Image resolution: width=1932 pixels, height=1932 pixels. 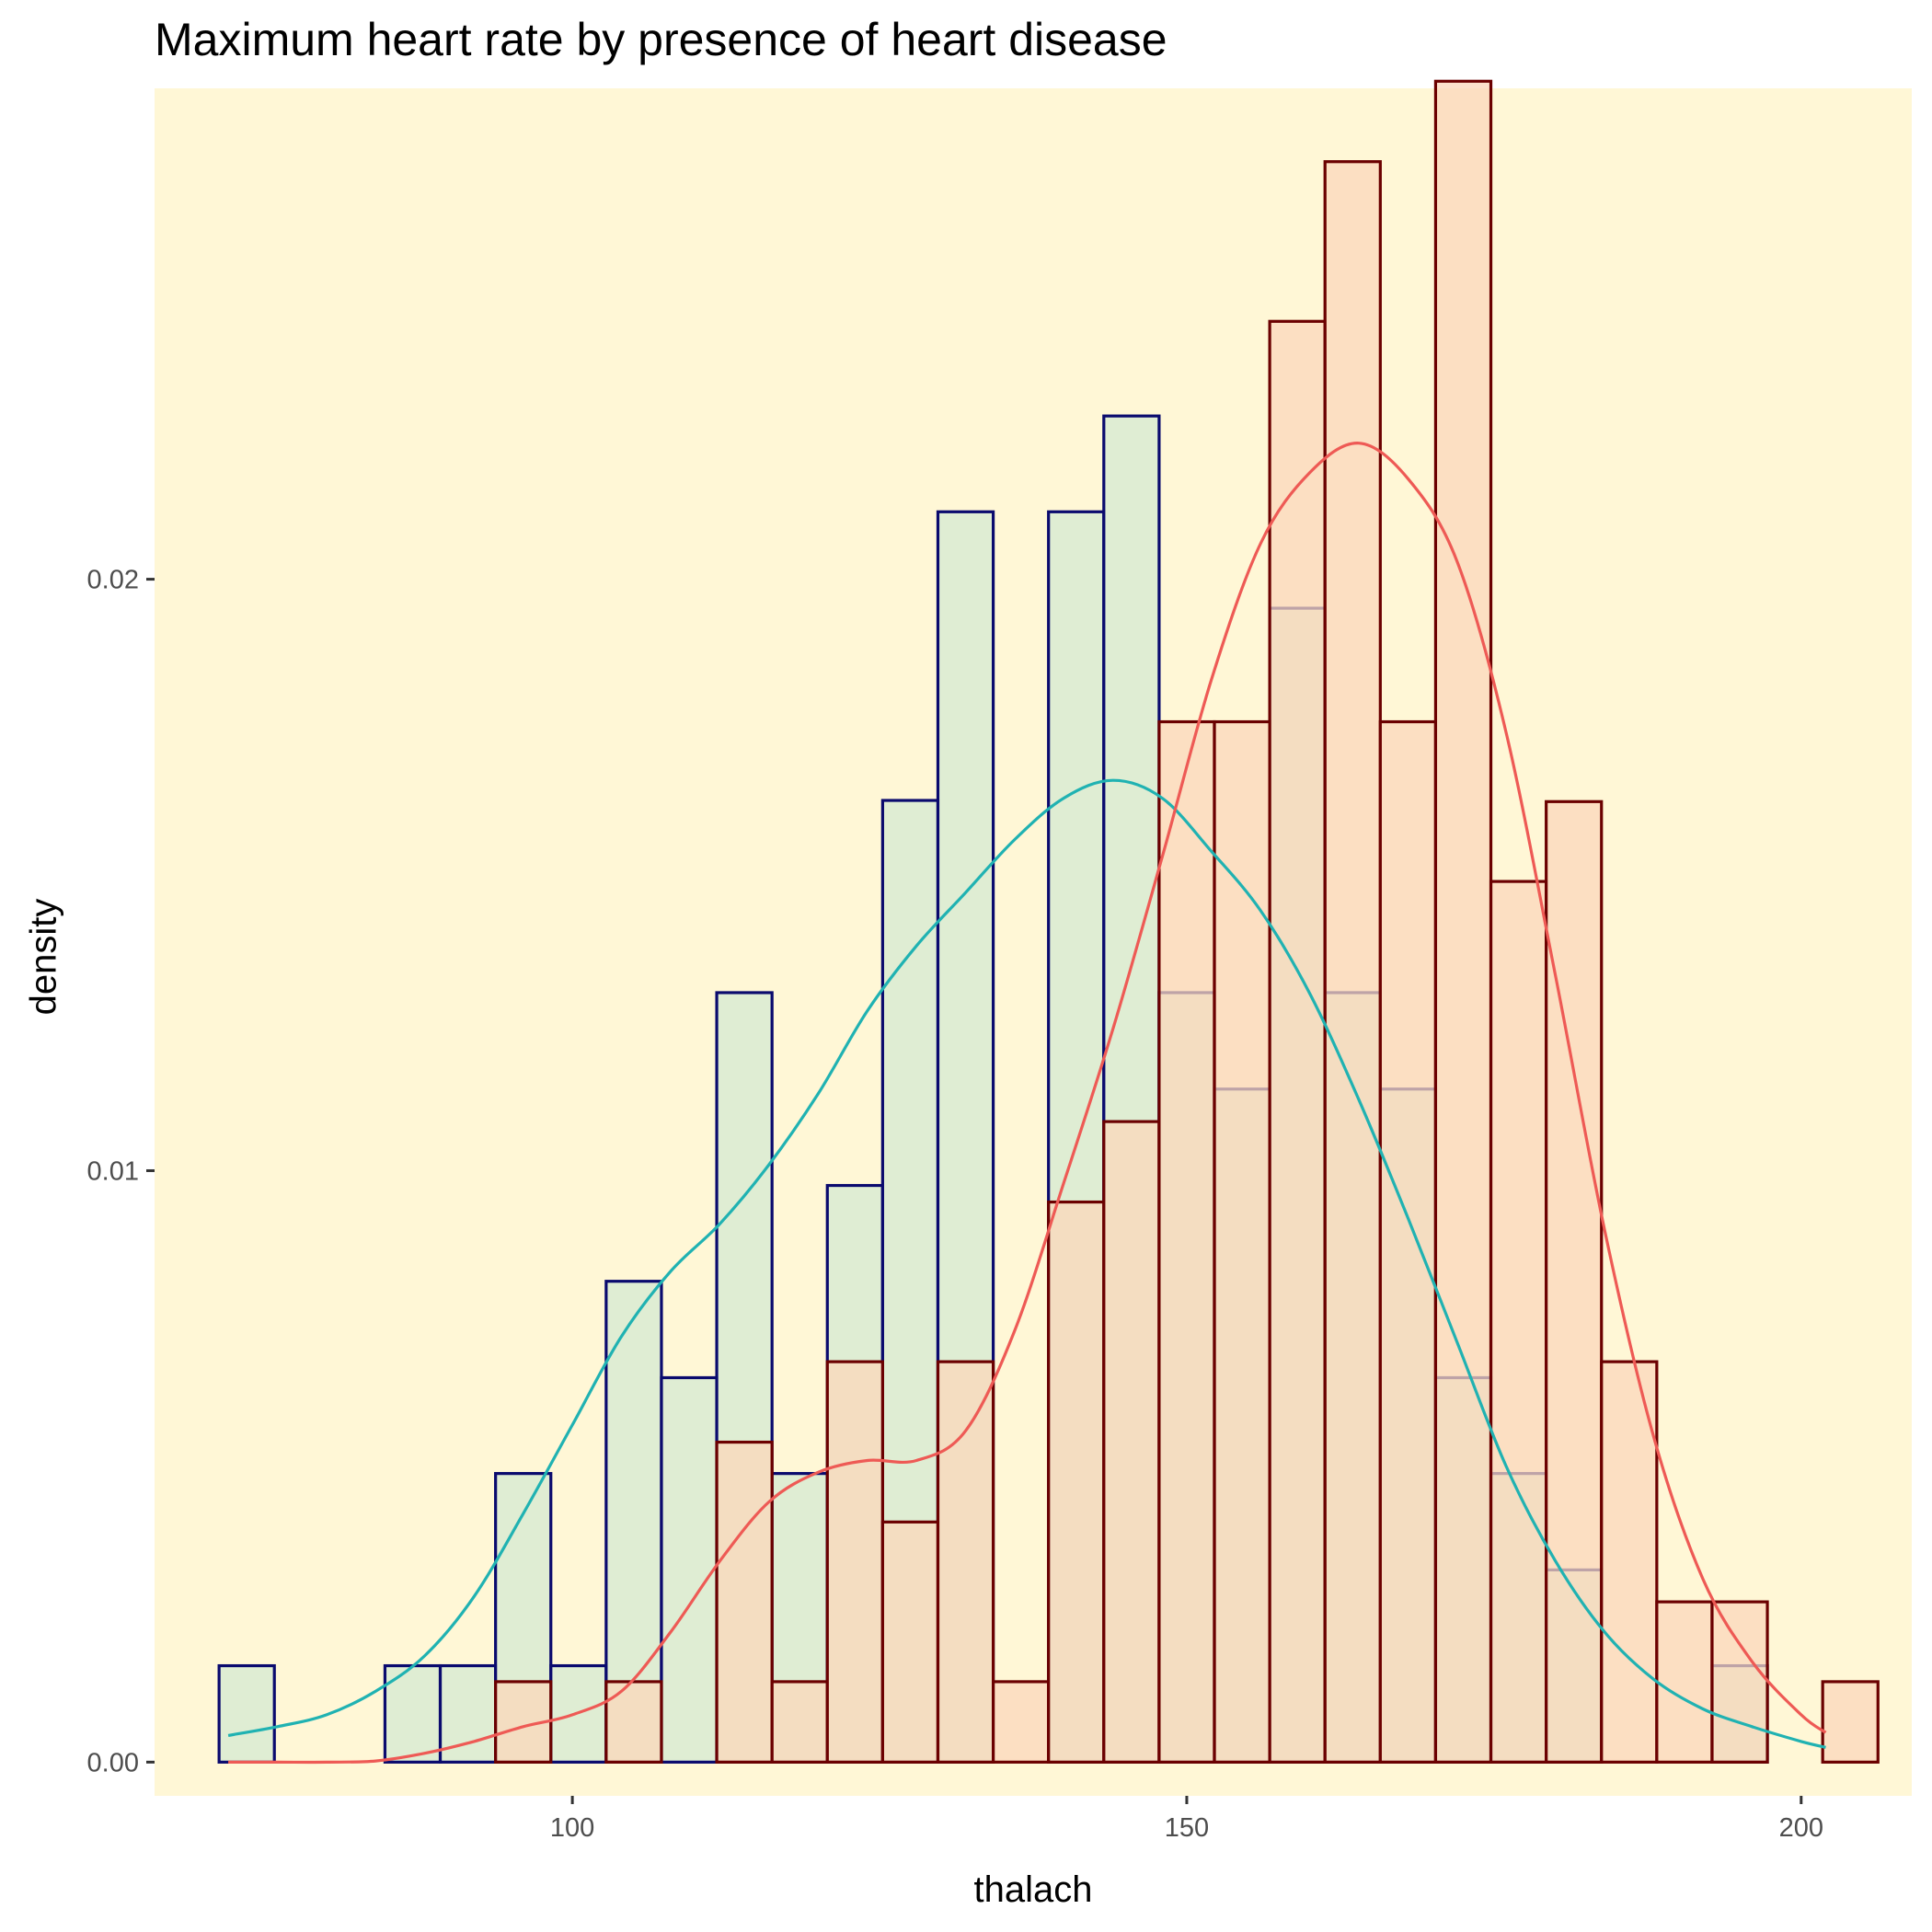 I want to click on x-tick-label: 200, so click(x=1801, y=1828).